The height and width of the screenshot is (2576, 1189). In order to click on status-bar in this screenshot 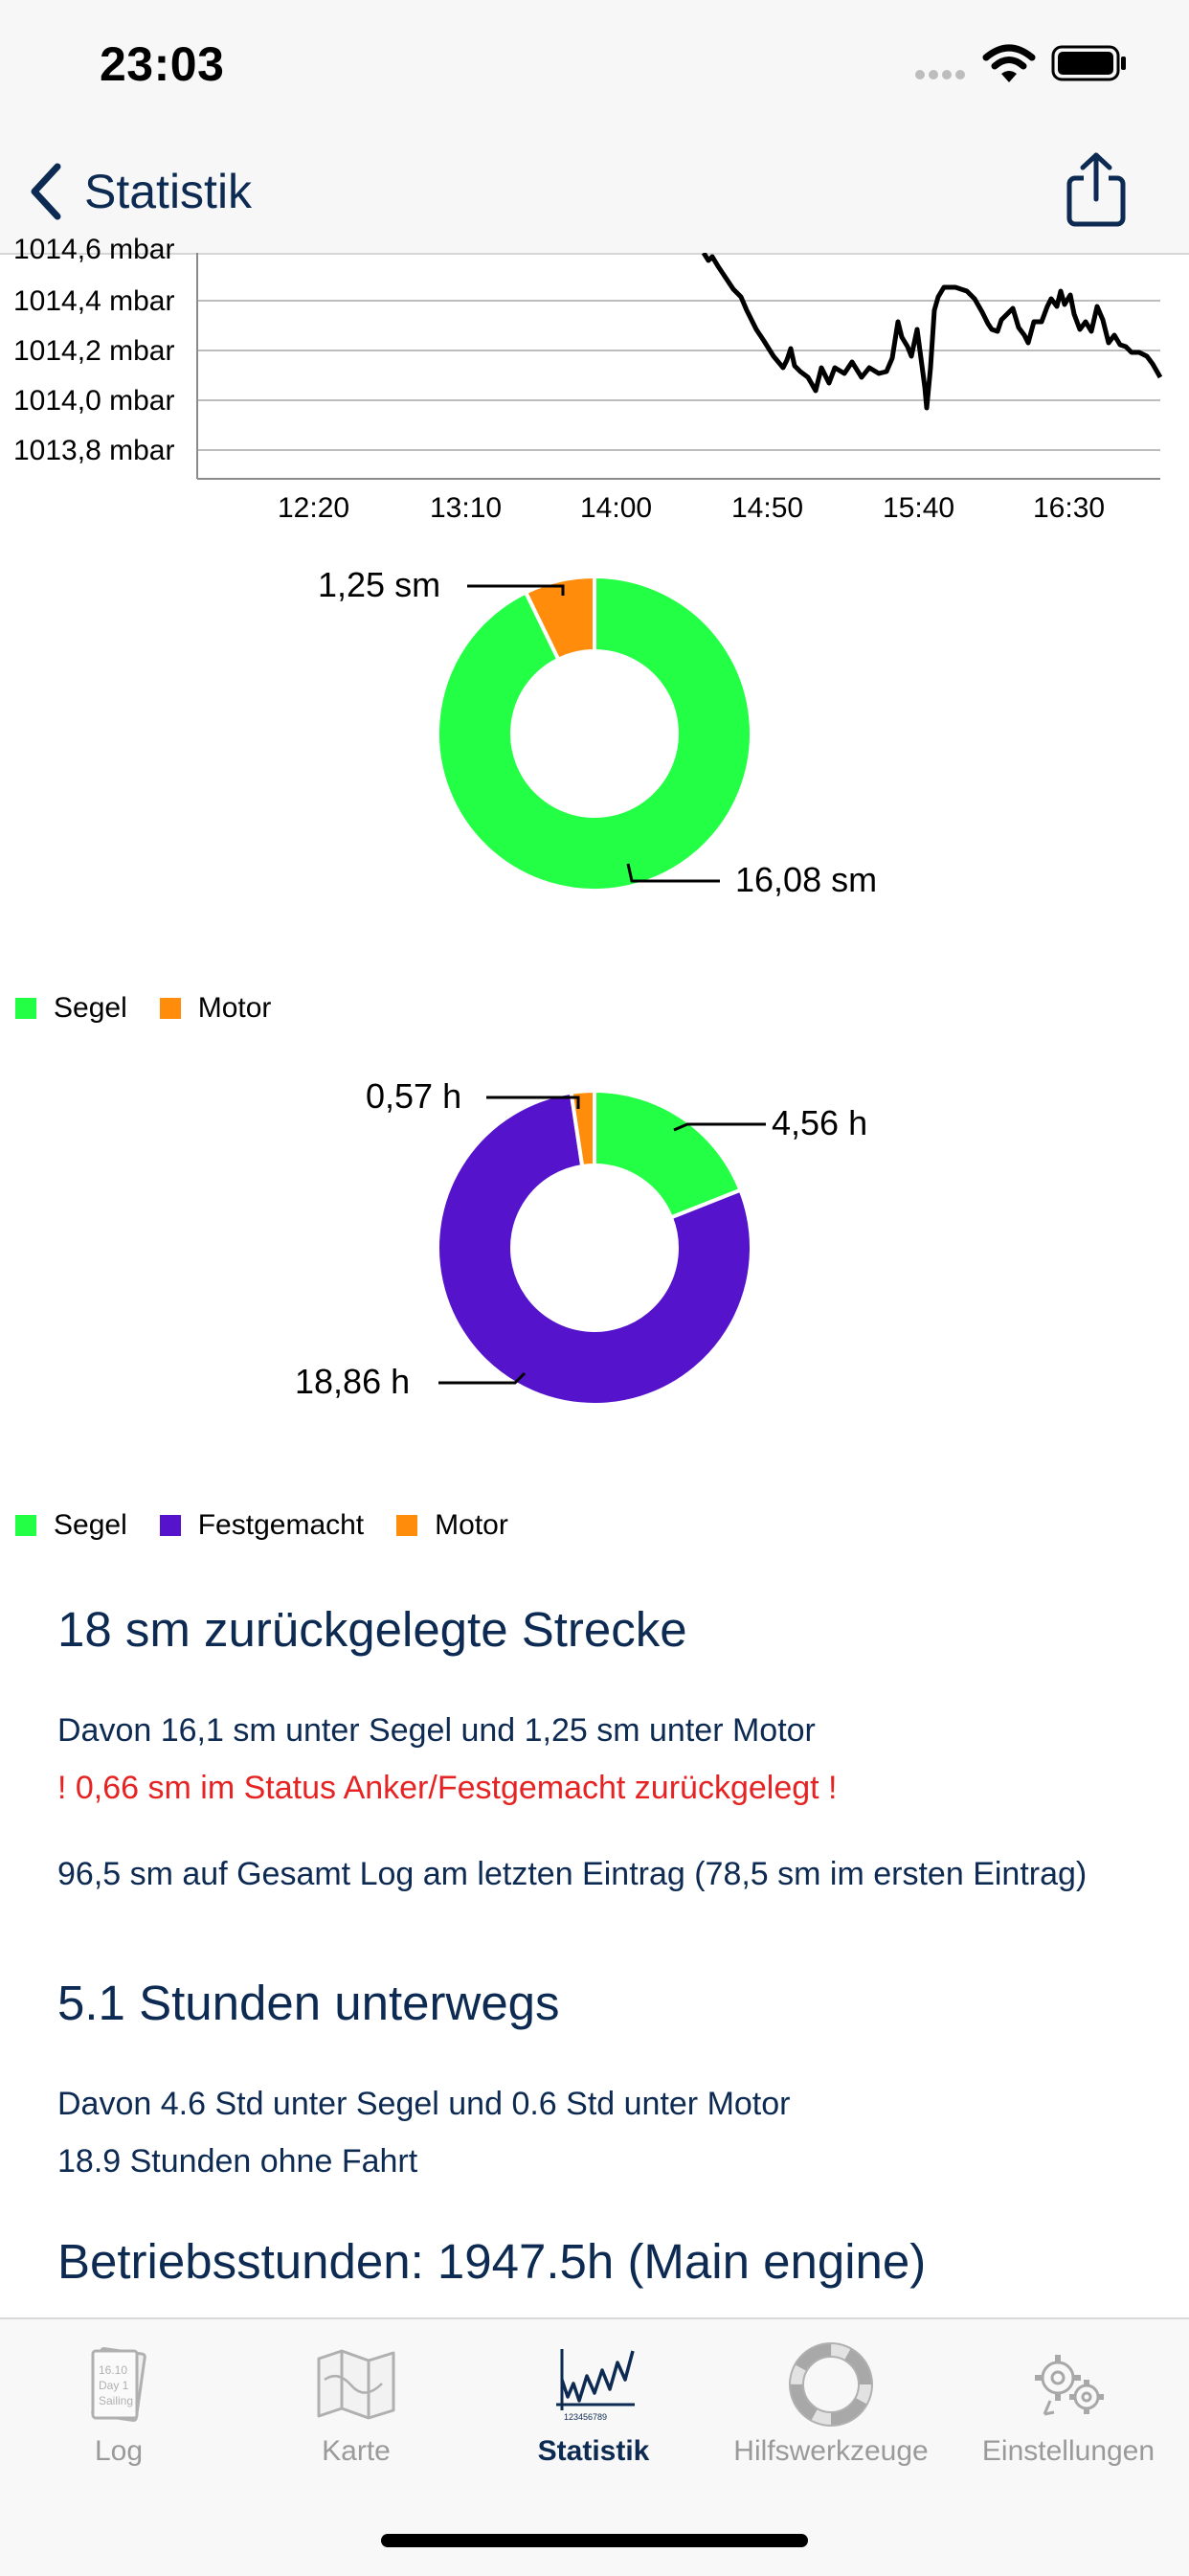, I will do `click(594, 63)`.